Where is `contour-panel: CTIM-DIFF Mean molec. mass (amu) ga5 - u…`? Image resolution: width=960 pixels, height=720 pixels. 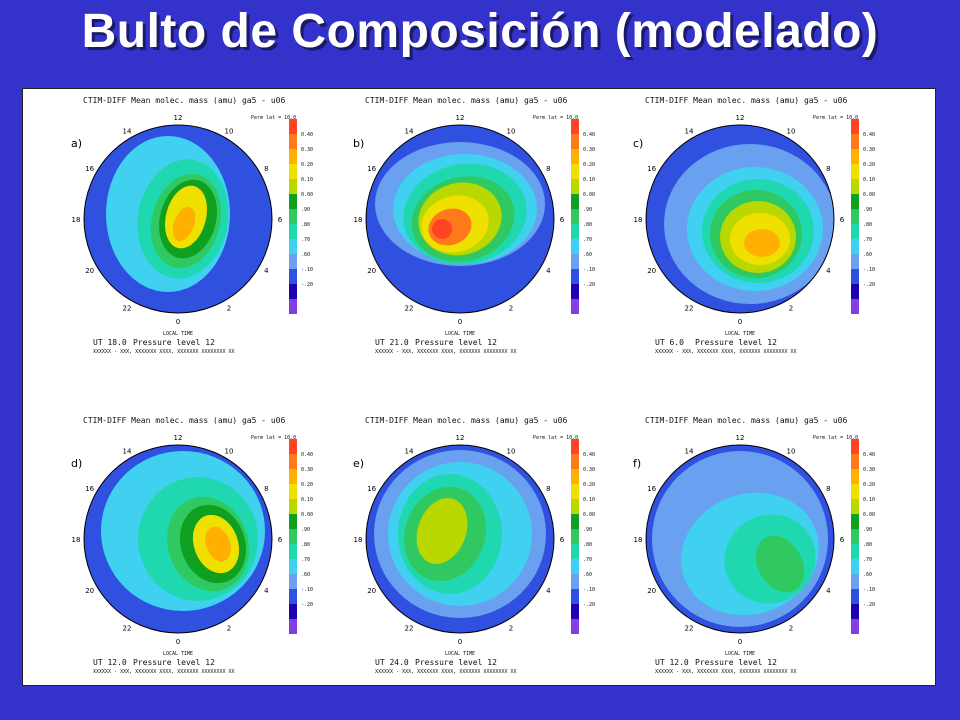 contour-panel: CTIM-DIFF Mean molec. mass (amu) ga5 - u… is located at coordinates (754, 225).